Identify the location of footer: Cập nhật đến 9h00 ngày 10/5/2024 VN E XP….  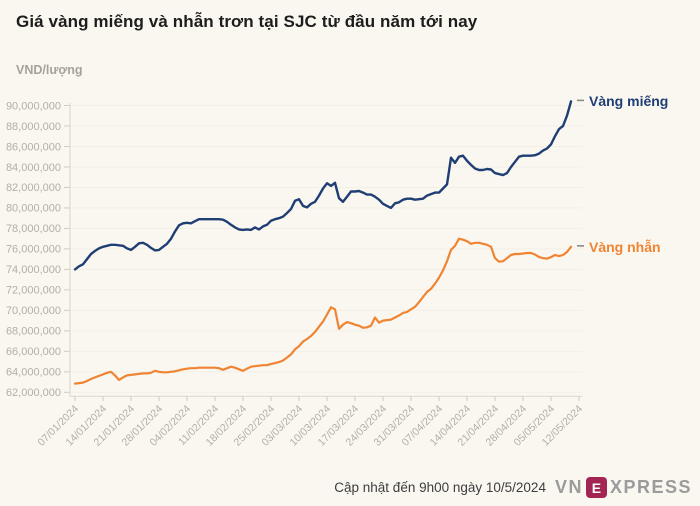
(513, 487).